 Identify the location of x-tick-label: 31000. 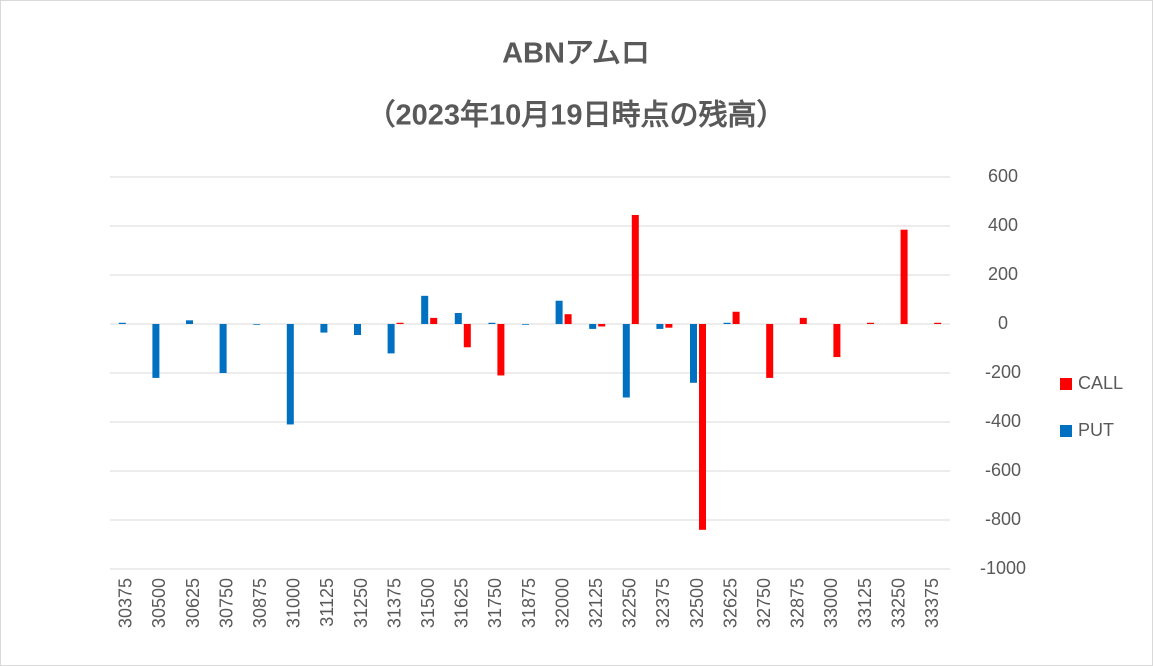
(294, 603).